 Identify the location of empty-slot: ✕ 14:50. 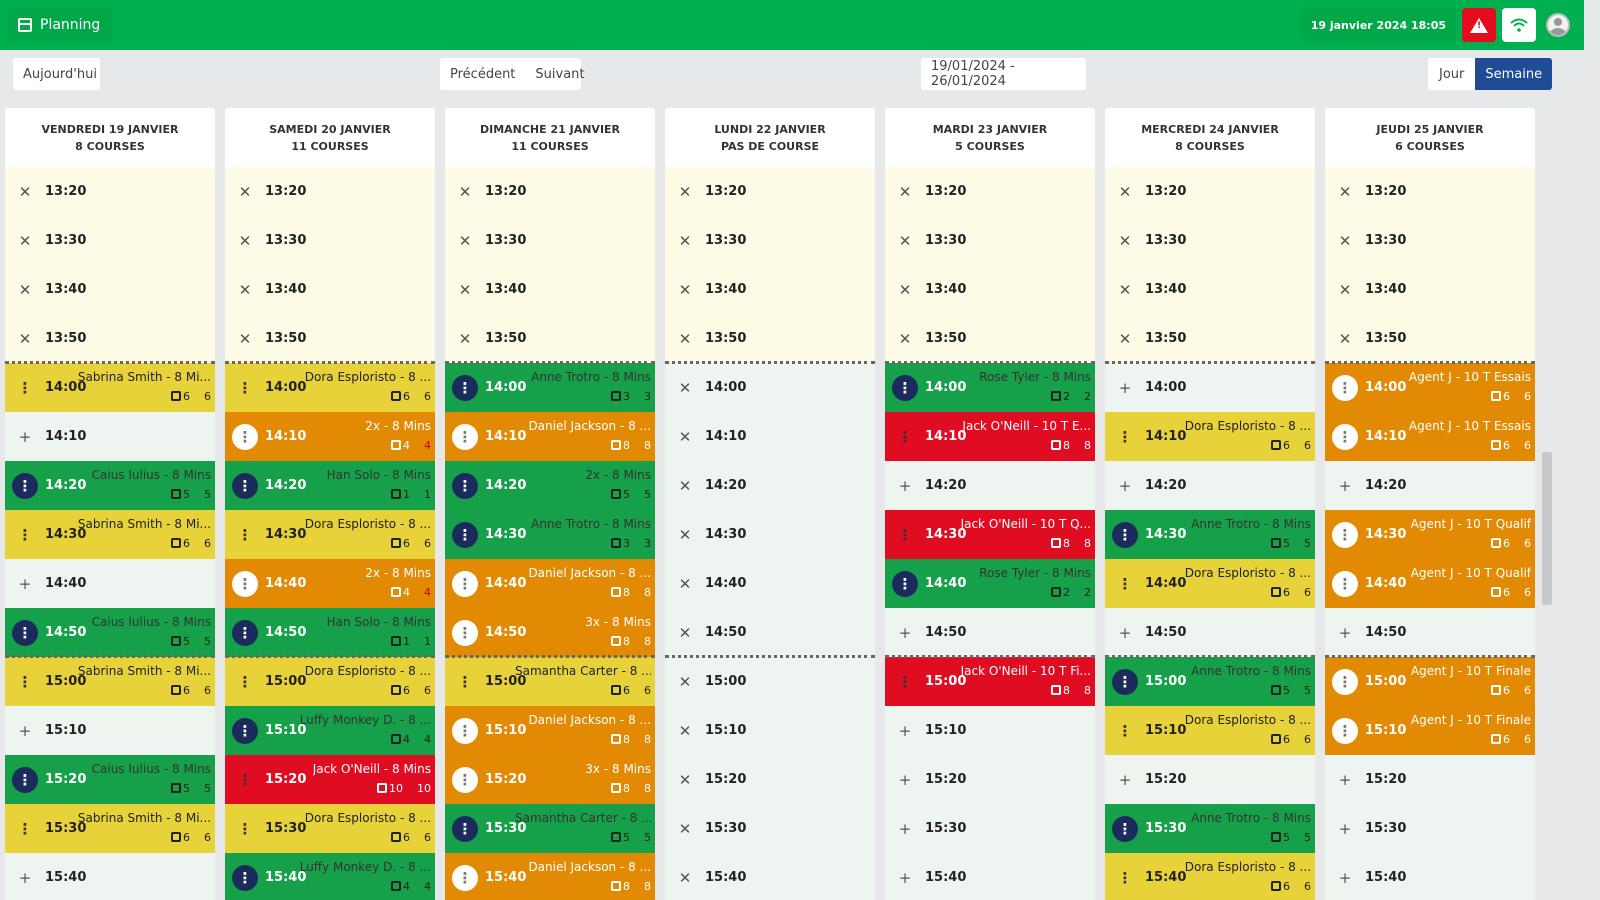
(770, 632).